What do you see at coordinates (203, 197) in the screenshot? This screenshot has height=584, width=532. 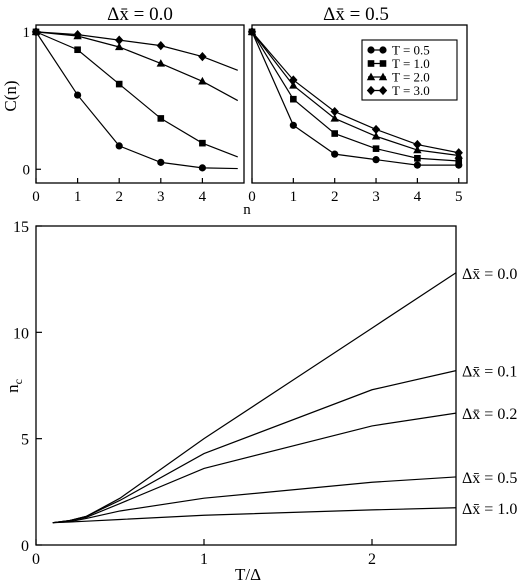 I see `x-tick-label: 4` at bounding box center [203, 197].